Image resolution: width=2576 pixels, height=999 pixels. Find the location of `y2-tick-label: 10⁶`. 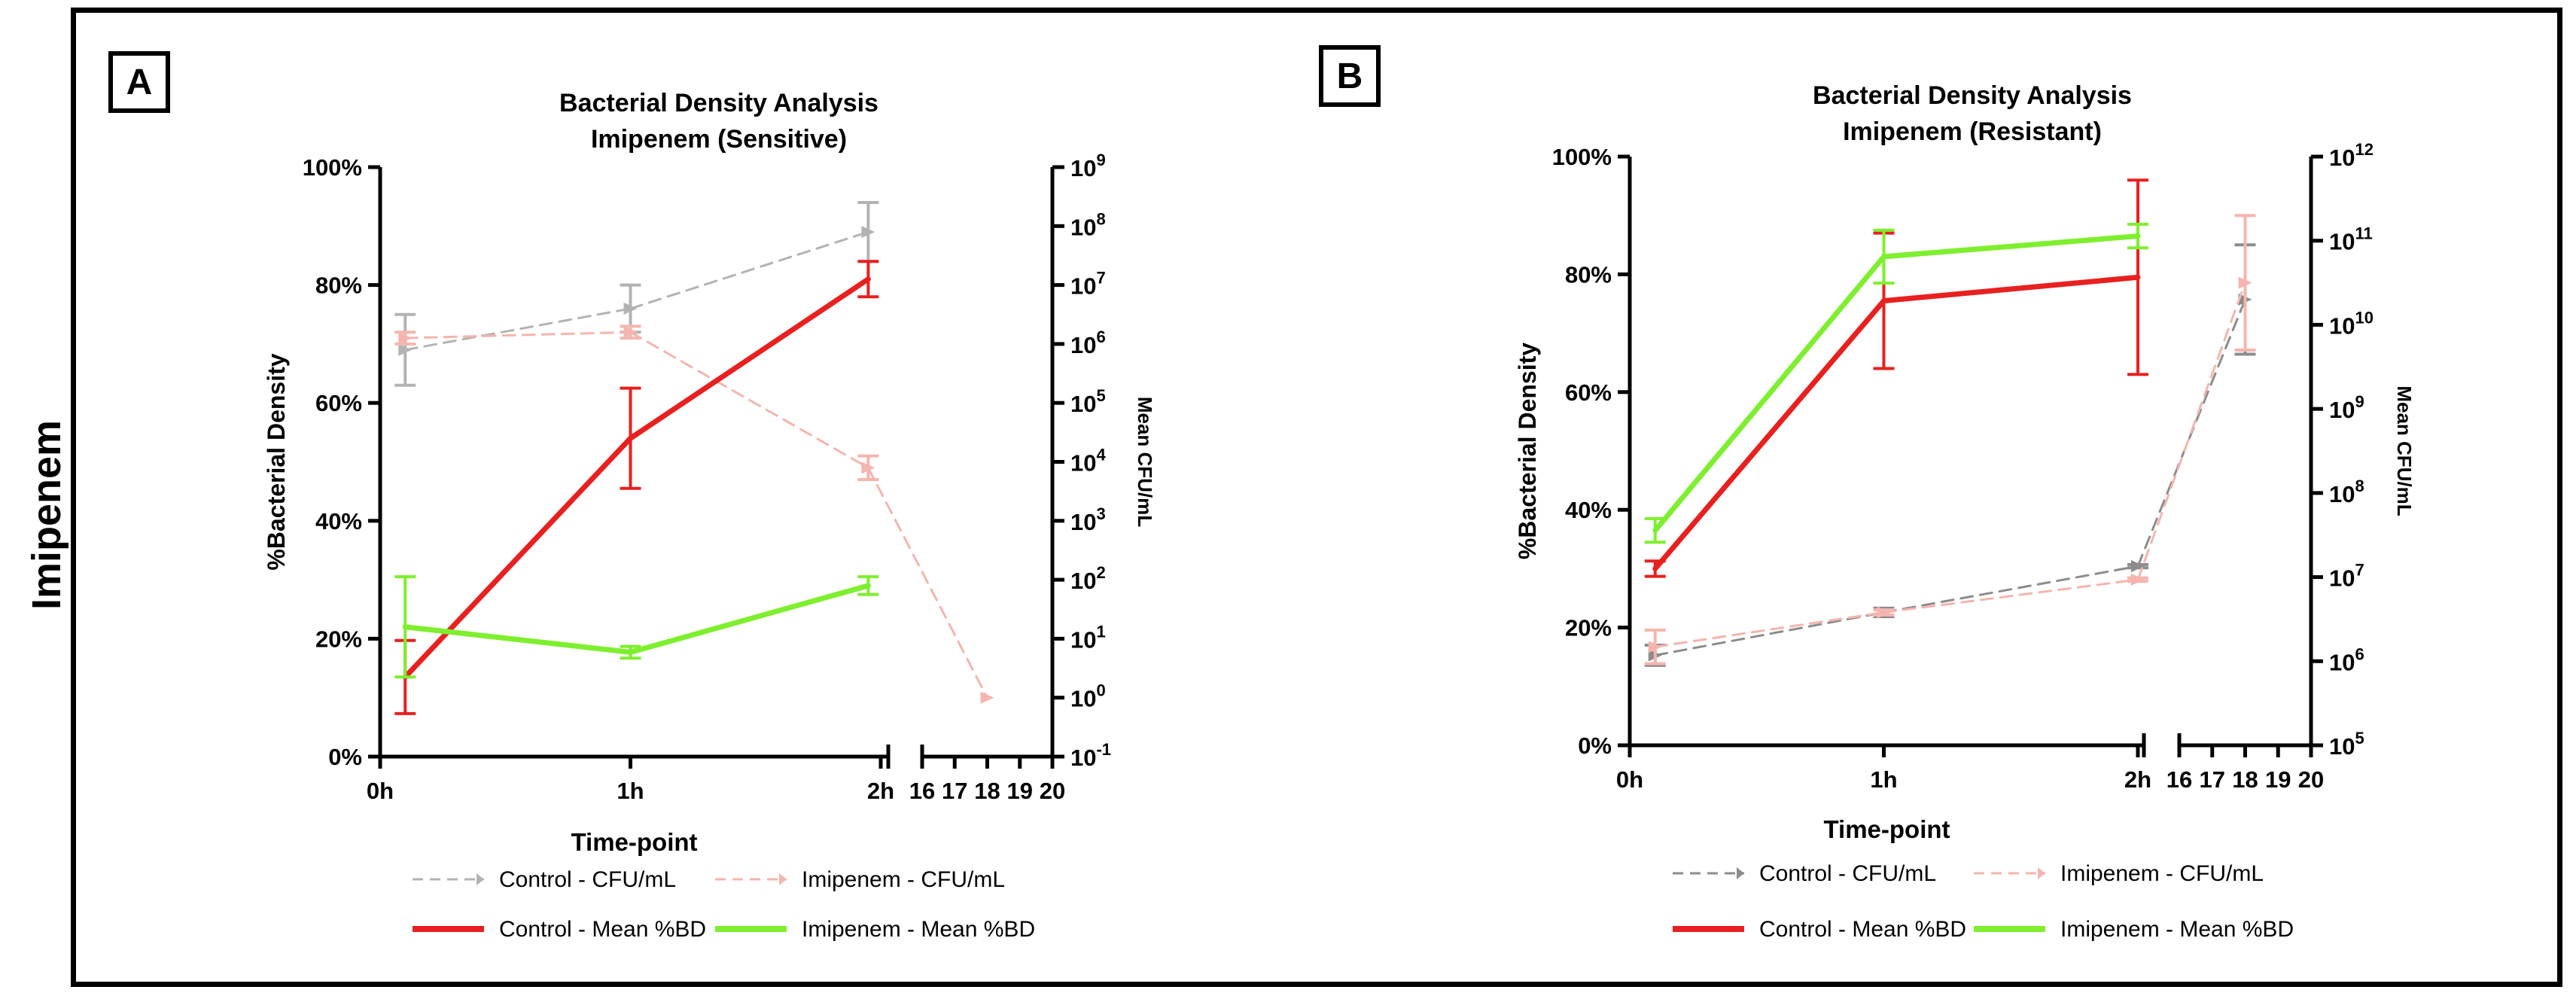

y2-tick-label: 10⁶ is located at coordinates (2346, 659).